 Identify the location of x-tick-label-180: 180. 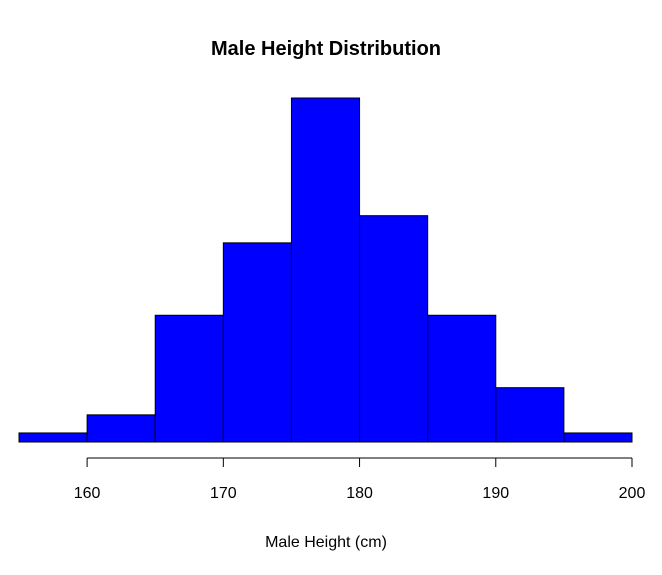
(359, 493).